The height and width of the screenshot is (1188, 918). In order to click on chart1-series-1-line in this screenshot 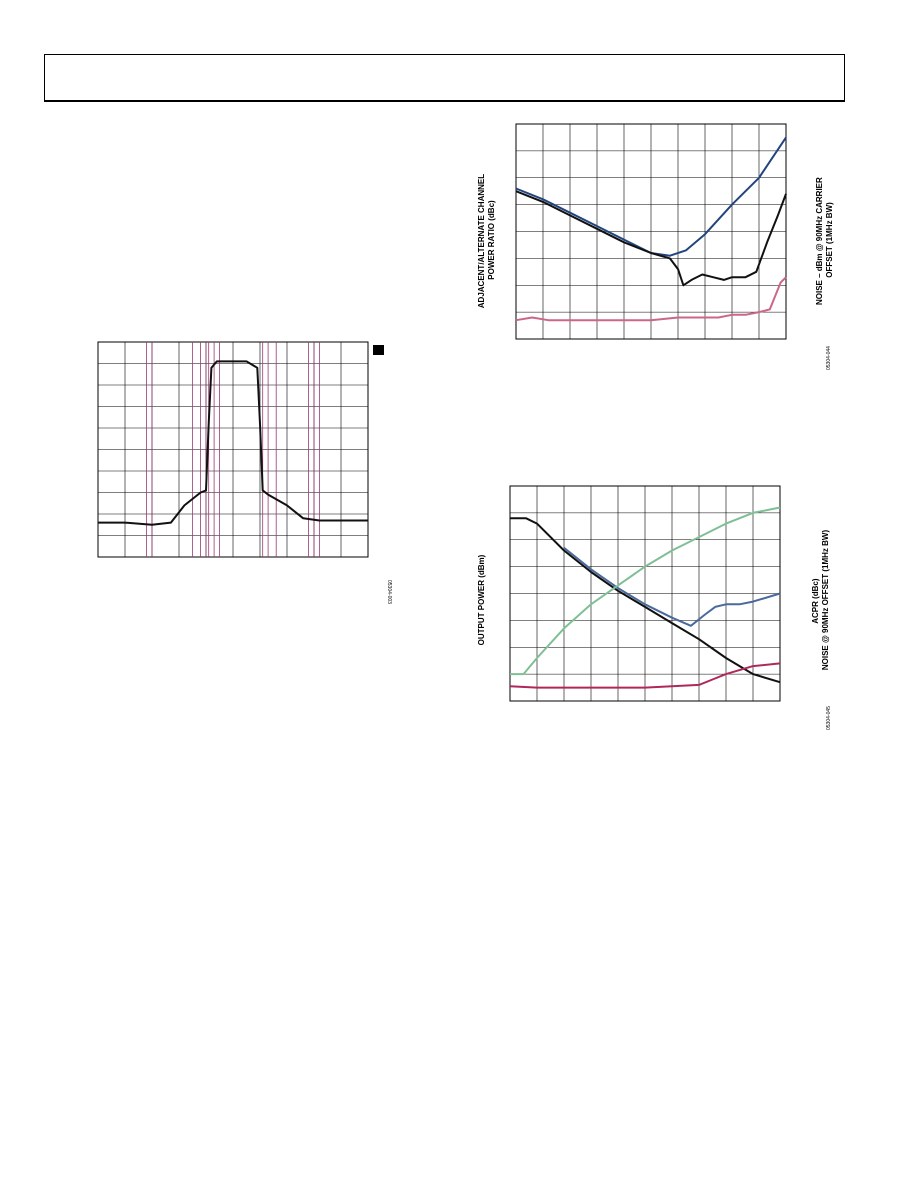, I will do `click(233, 443)`.